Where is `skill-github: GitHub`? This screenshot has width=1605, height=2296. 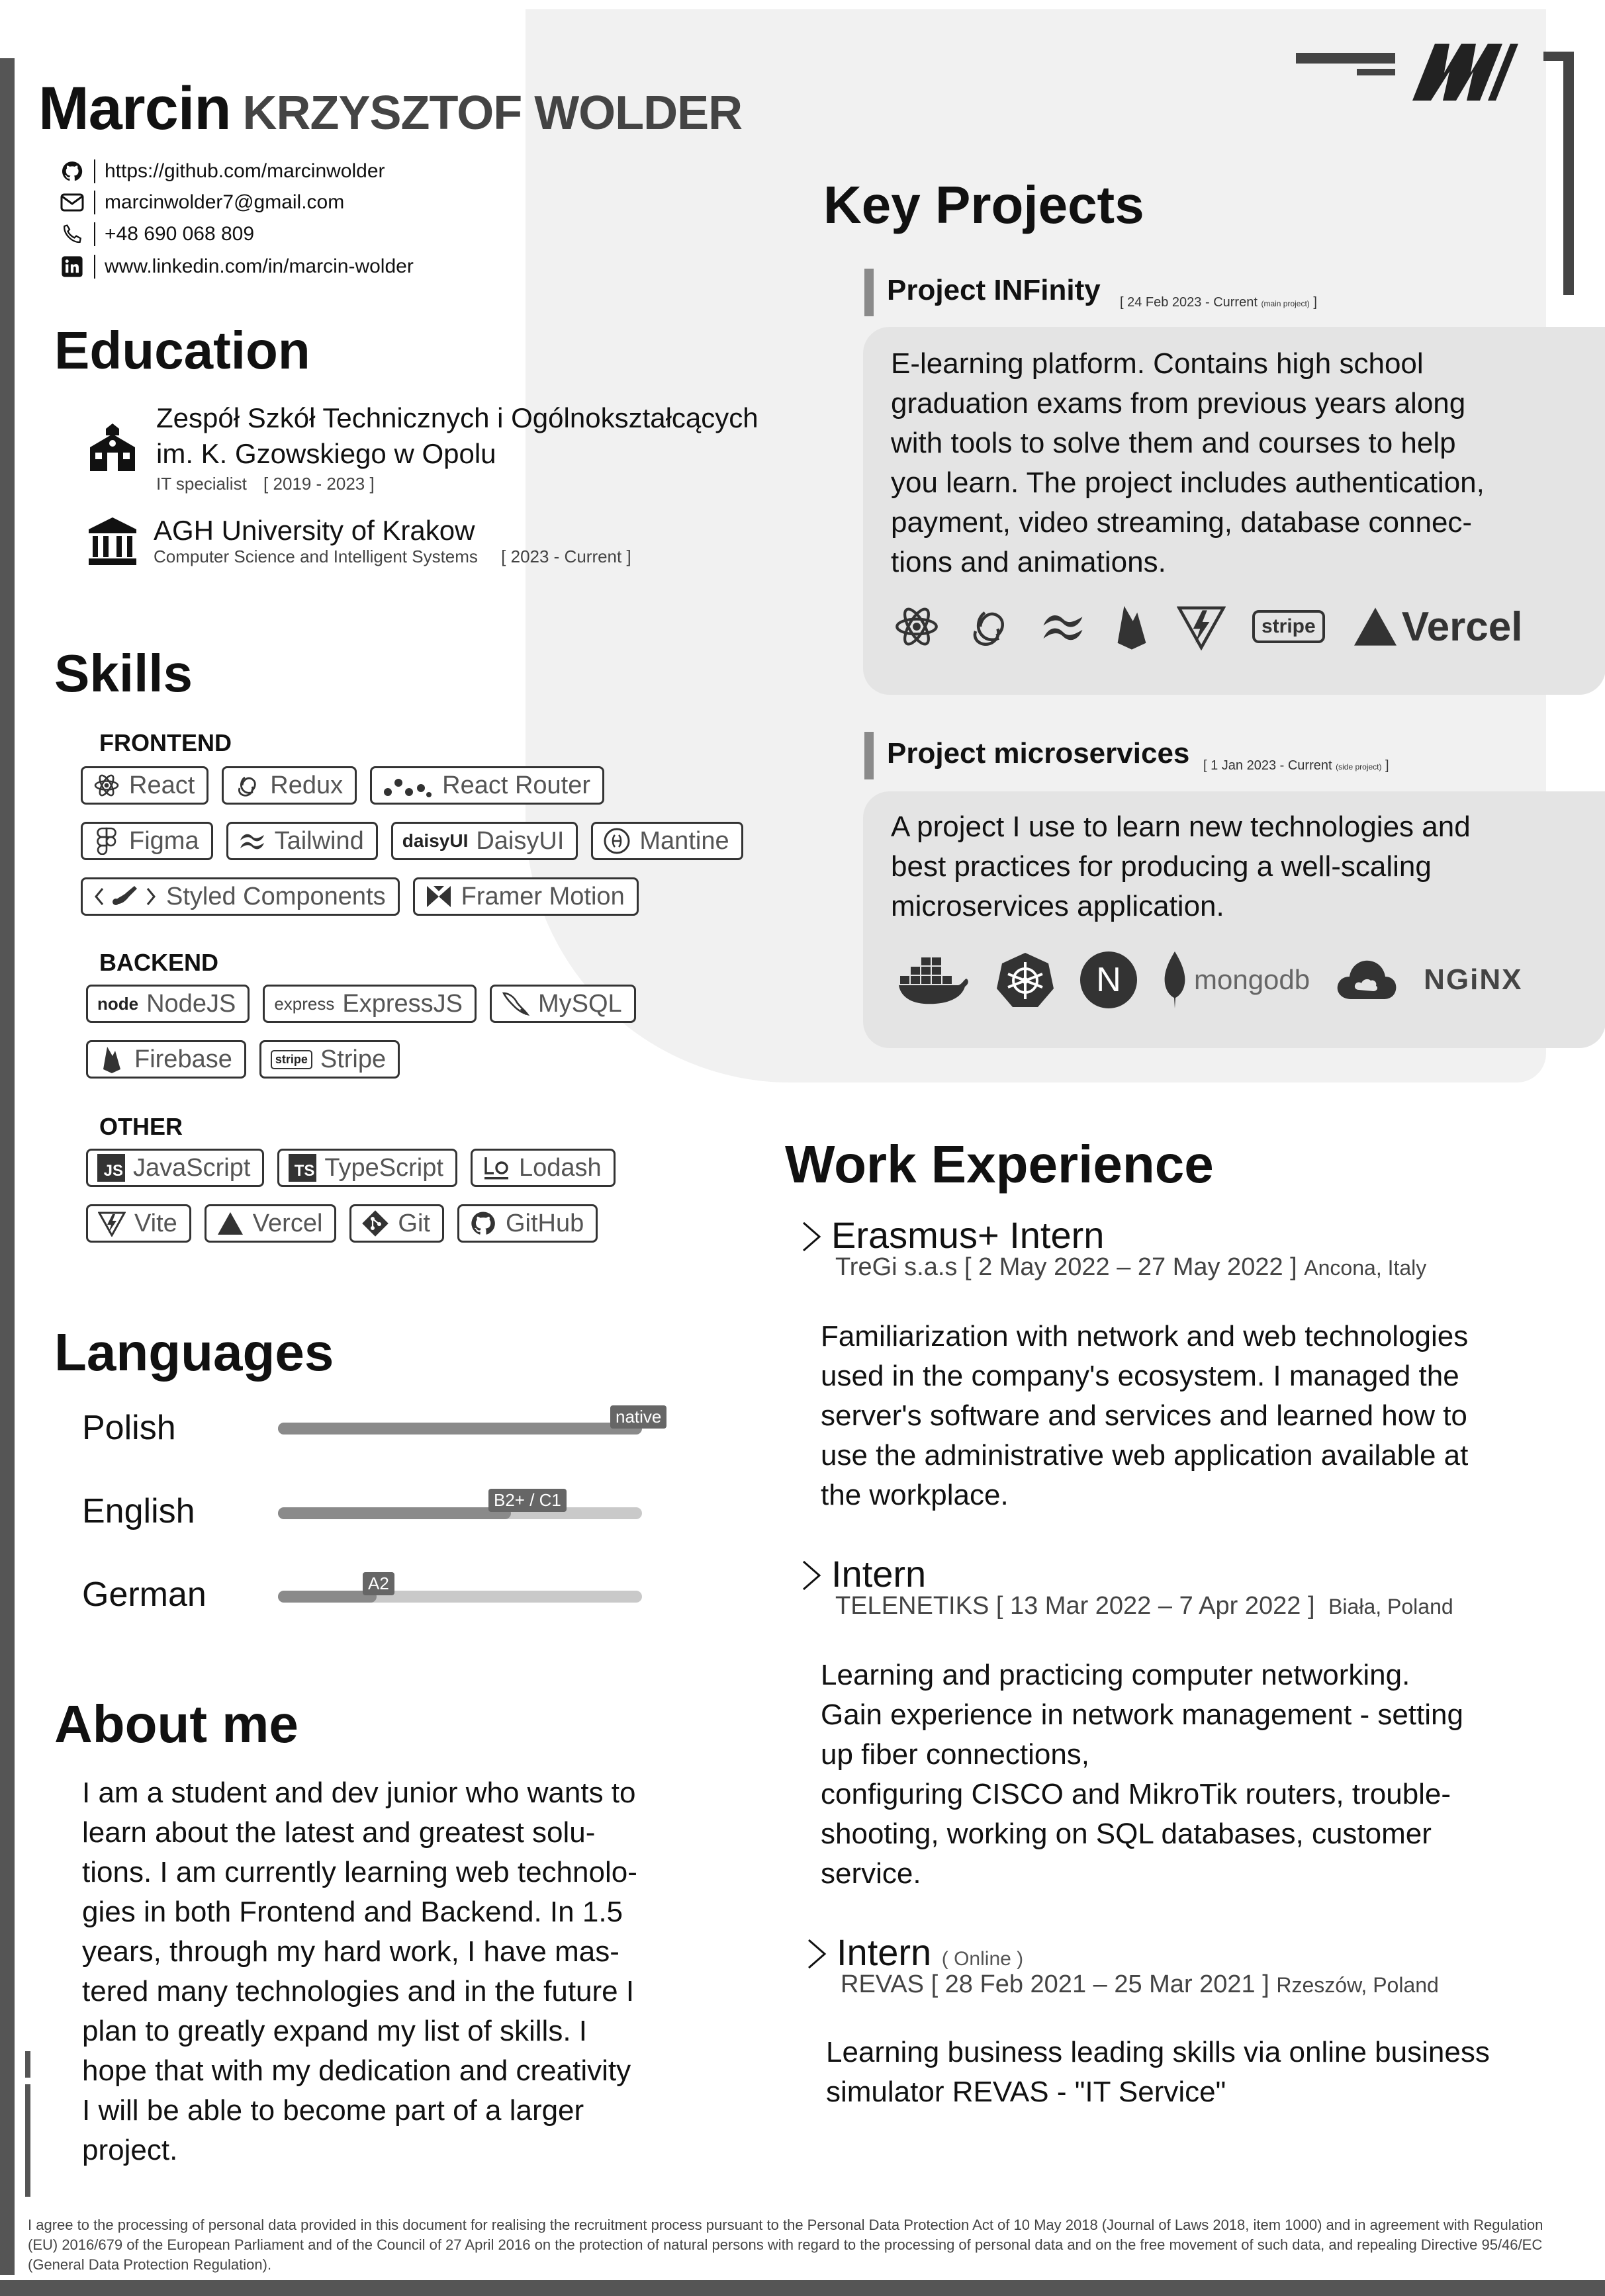
skill-github: GitHub is located at coordinates (527, 1223).